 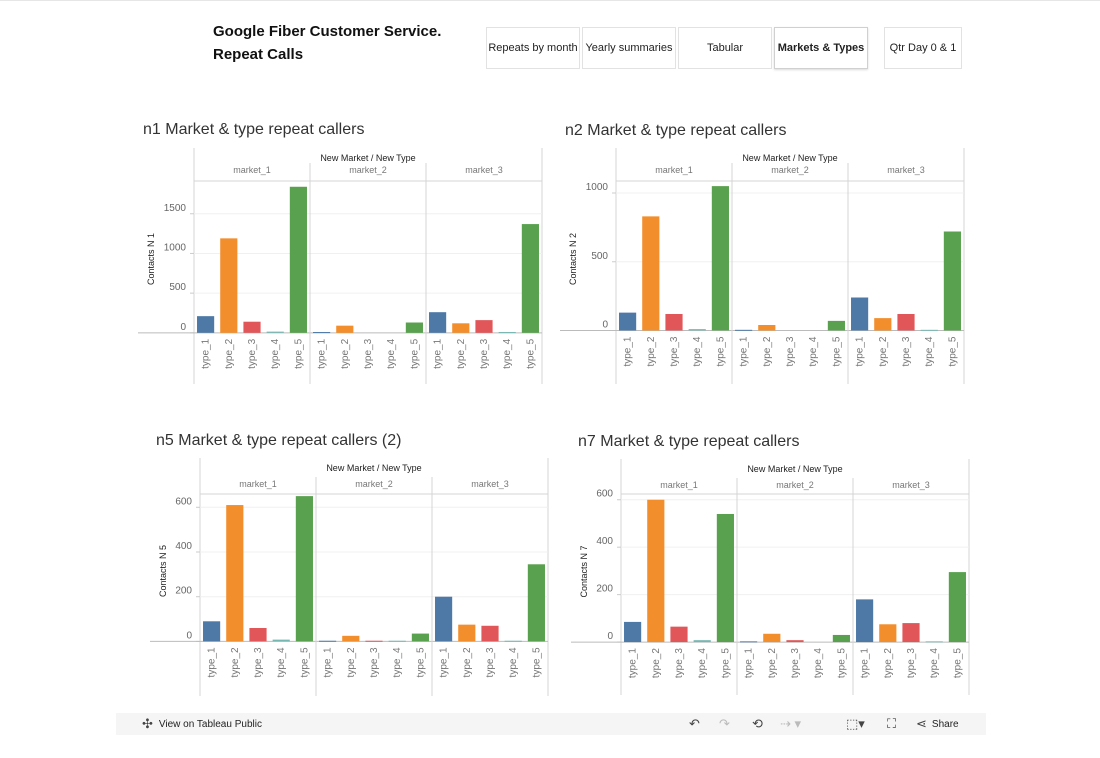 What do you see at coordinates (163, 571) in the screenshot?
I see `y-axis-label: Contacts N 5` at bounding box center [163, 571].